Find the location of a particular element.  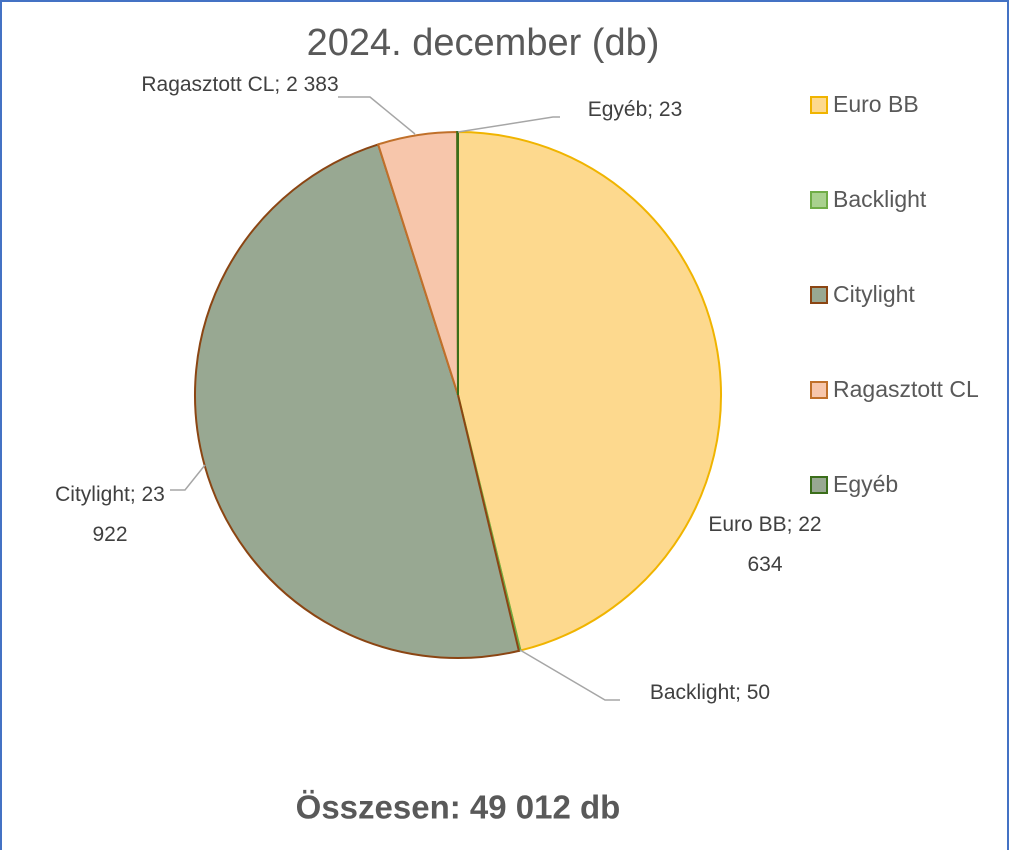

footer: Összesen: 49 012 db is located at coordinates (458, 807).